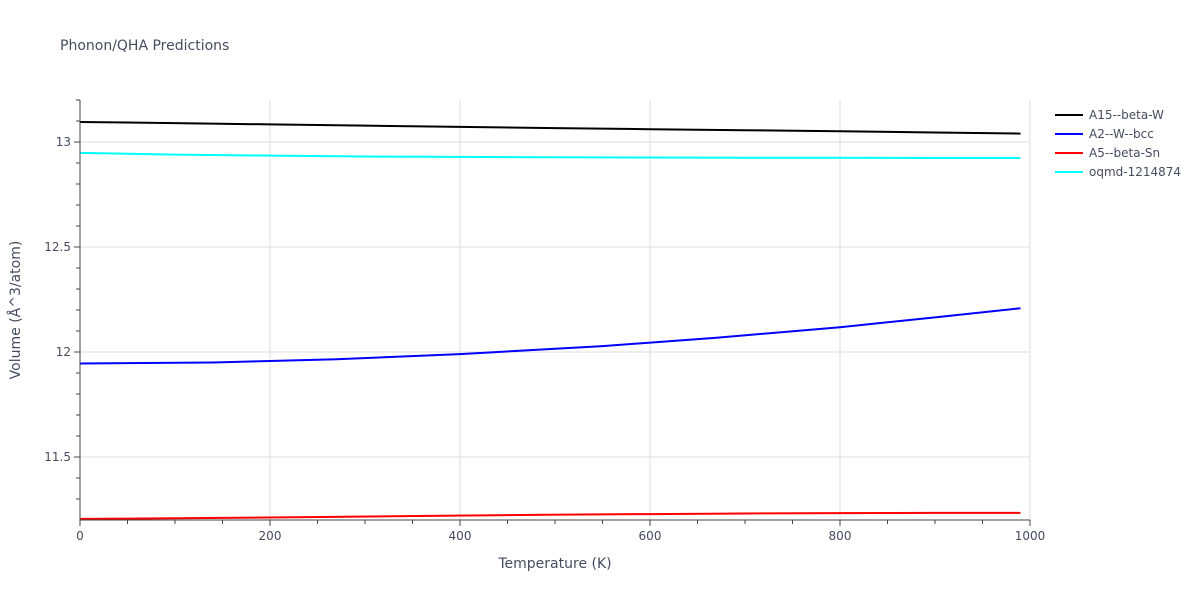 The width and height of the screenshot is (1200, 600). Describe the element at coordinates (550, 336) in the screenshot. I see `series-line-a2-w-bcc` at that location.